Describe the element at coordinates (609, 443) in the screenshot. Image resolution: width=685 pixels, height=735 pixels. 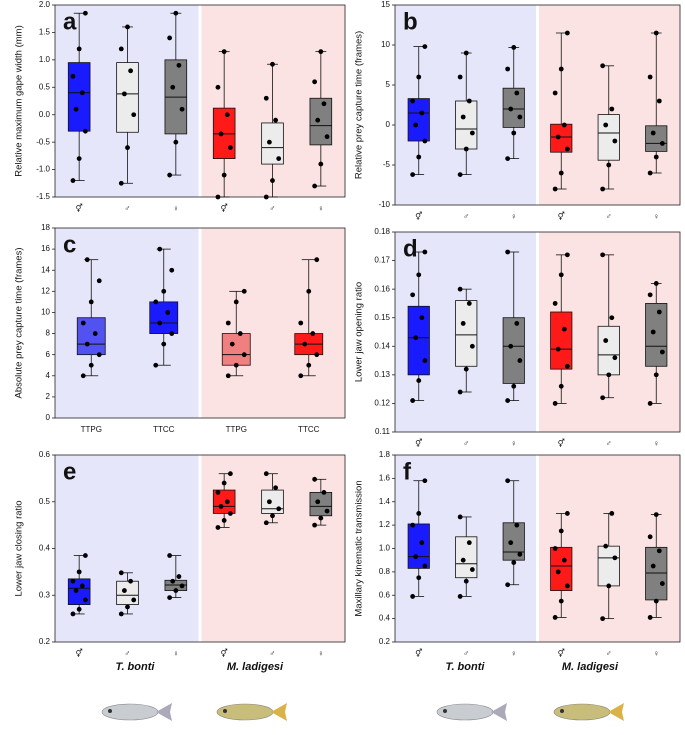
I see `x-tick-label: ♂` at that location.